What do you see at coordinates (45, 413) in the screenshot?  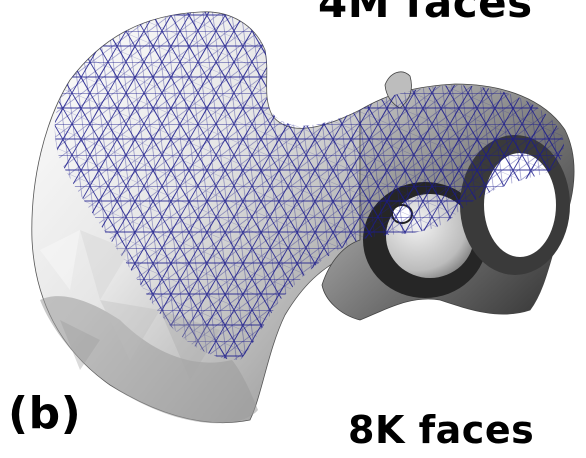 I see `panel-label: (b)` at bounding box center [45, 413].